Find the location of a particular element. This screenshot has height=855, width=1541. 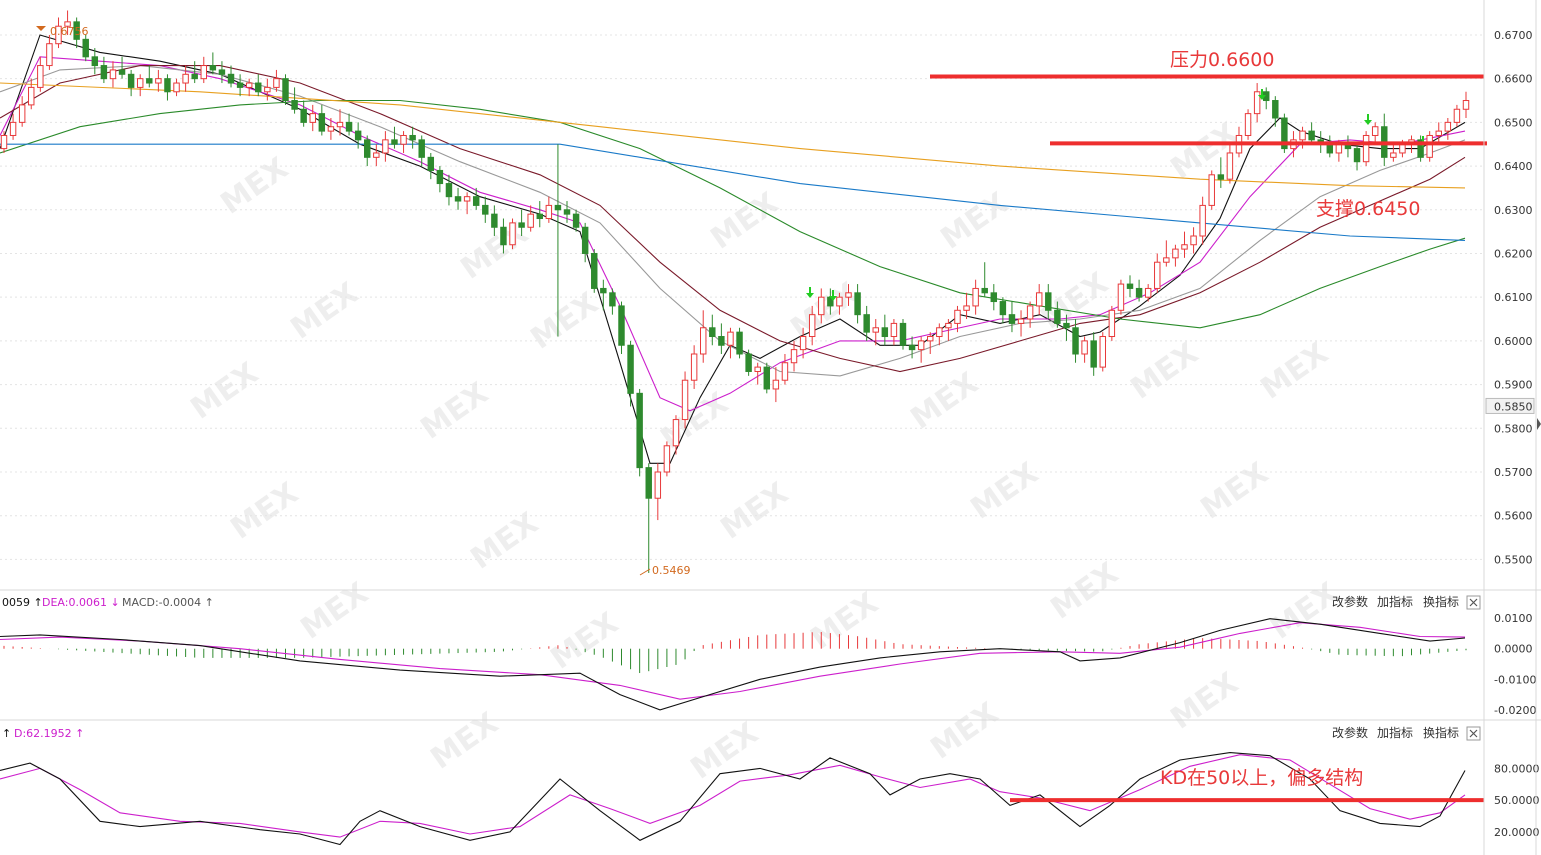

macd-switch-indicator-button: 换指标 is located at coordinates (1441, 601).